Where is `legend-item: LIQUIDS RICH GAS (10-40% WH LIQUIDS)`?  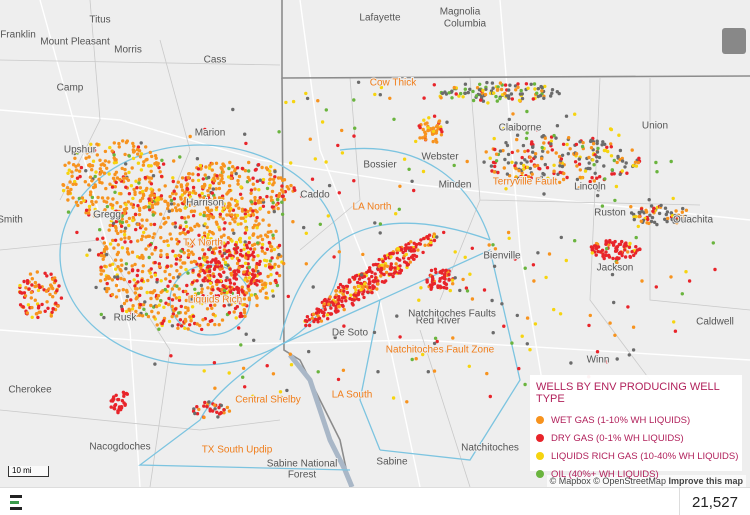 legend-item: LIQUIDS RICH GAS (10-40% WH LIQUIDS) is located at coordinates (639, 456).